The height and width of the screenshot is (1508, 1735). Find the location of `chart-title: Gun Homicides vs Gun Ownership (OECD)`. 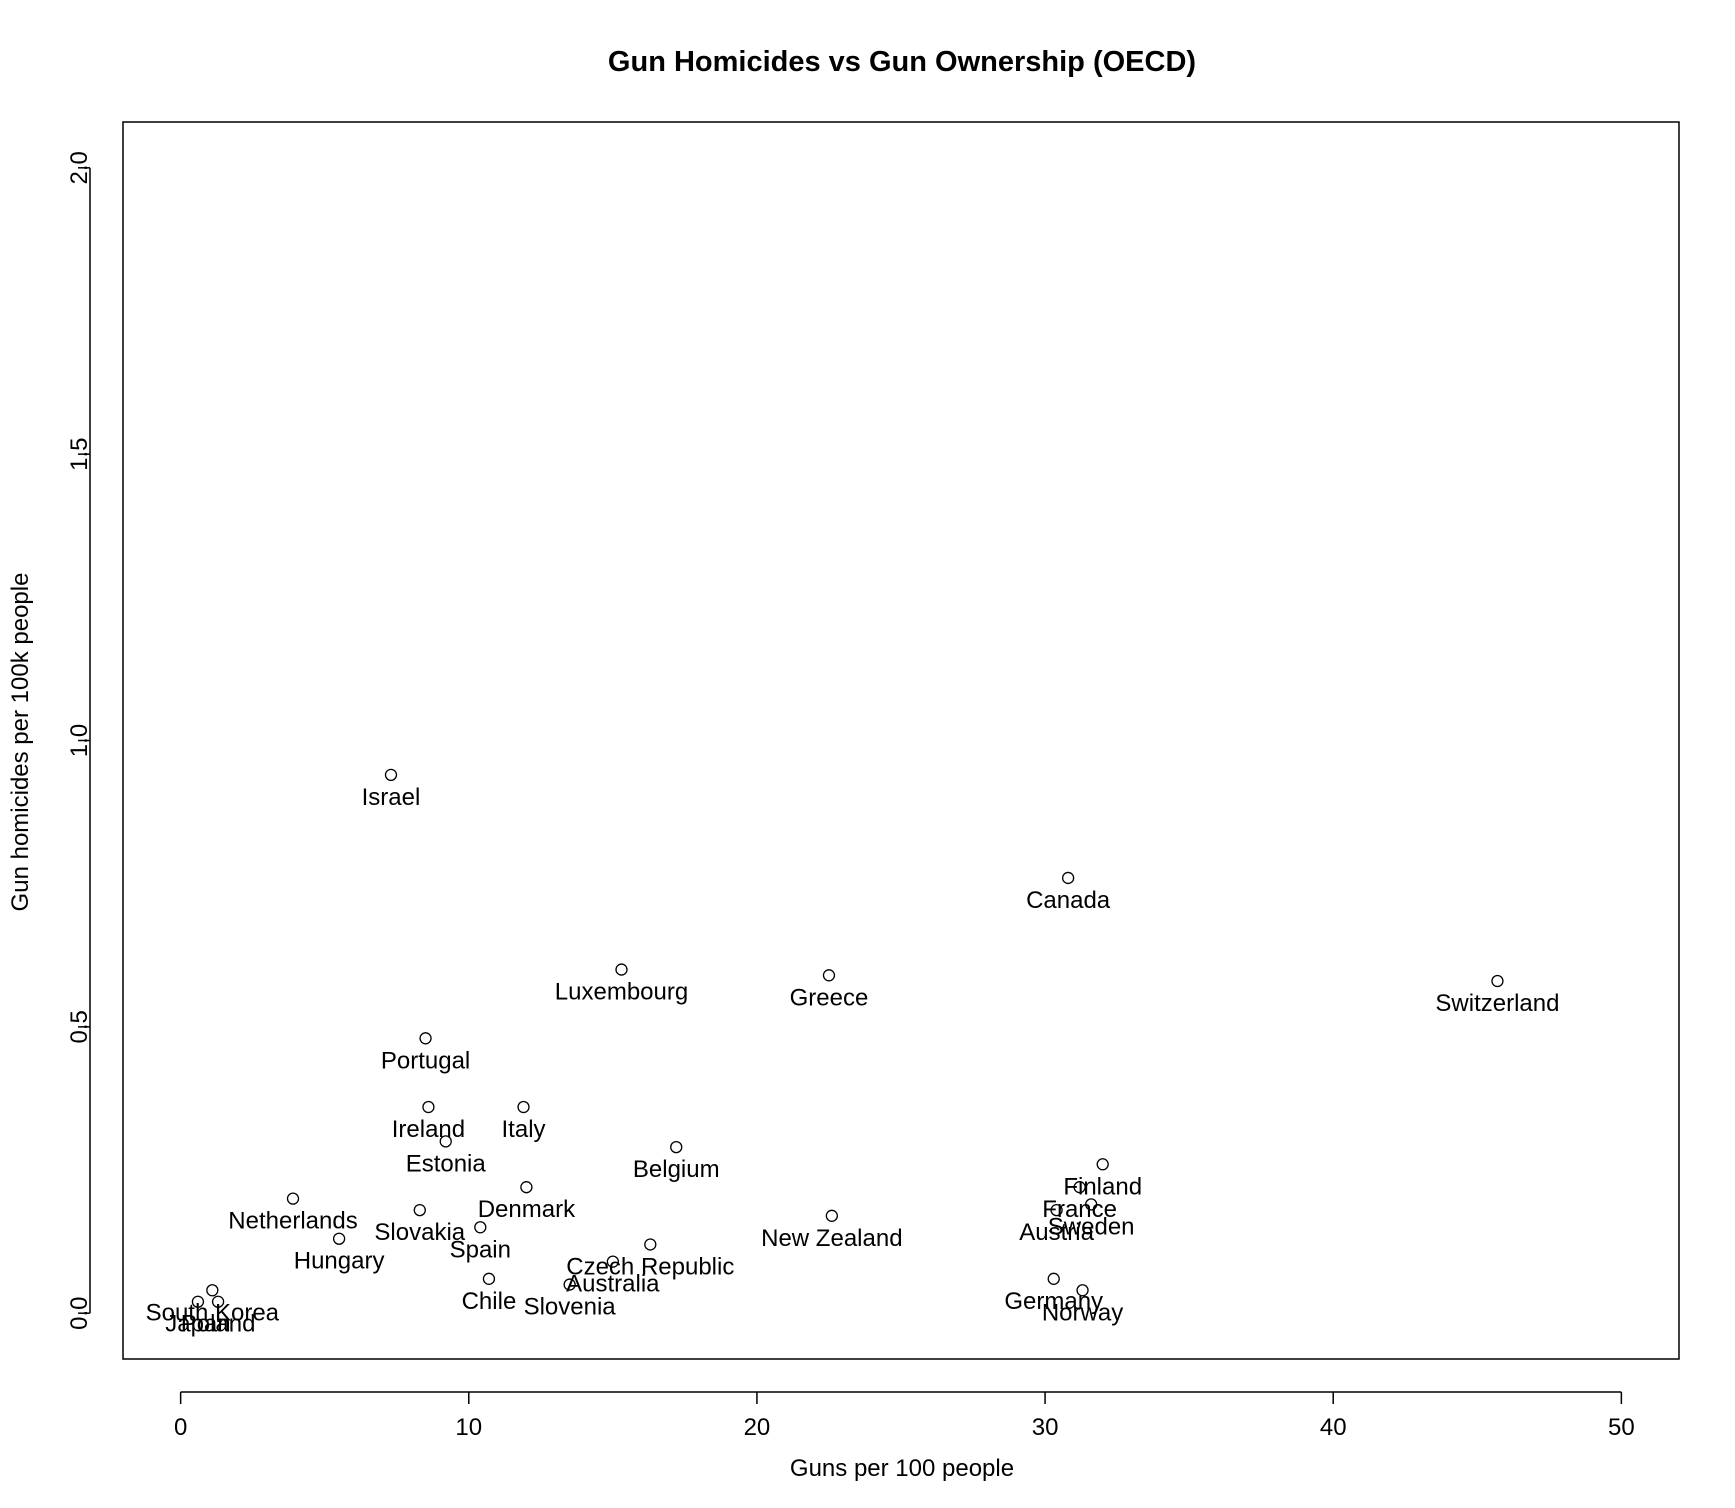

chart-title: Gun Homicides vs Gun Ownership (OECD) is located at coordinates (902, 62).